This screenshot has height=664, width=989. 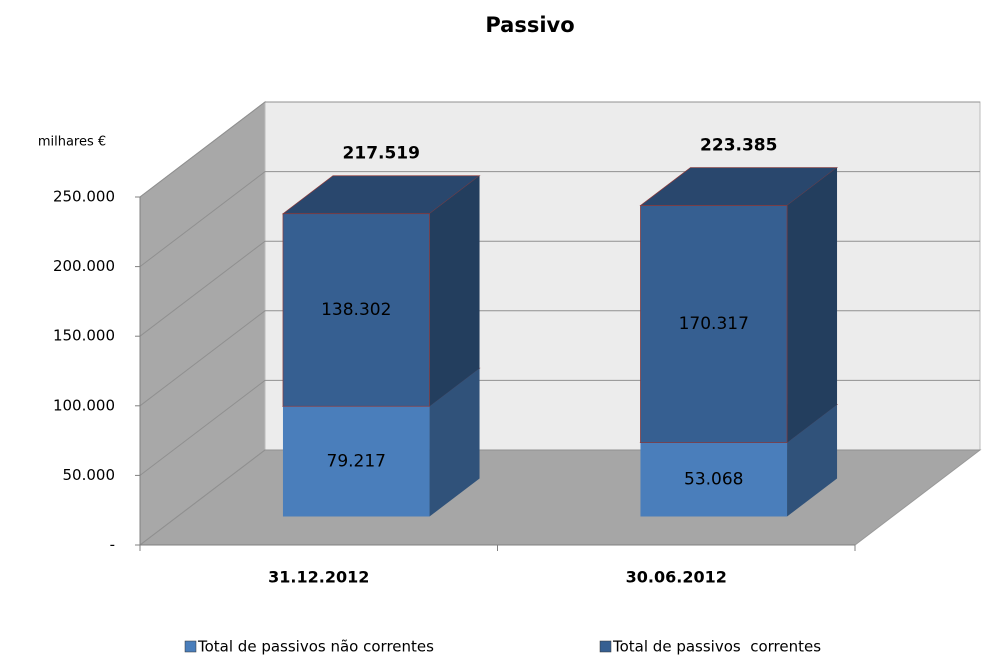 What do you see at coordinates (716, 647) in the screenshot?
I see `legend-label: Total de passivos correntes` at bounding box center [716, 647].